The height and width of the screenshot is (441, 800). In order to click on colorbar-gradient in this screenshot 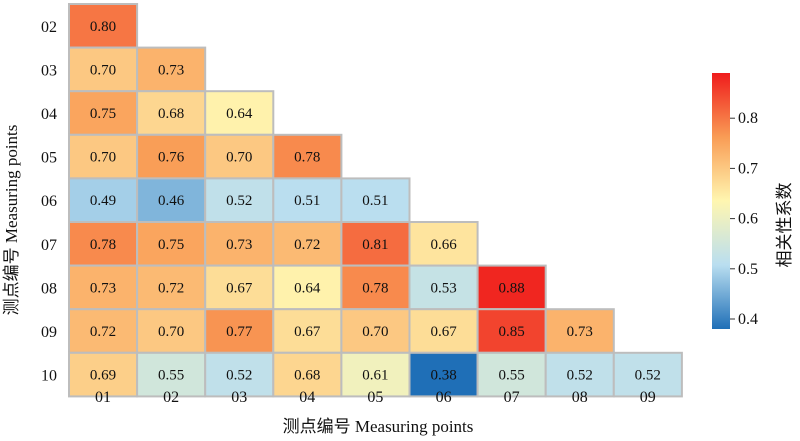, I will do `click(721, 201)`.